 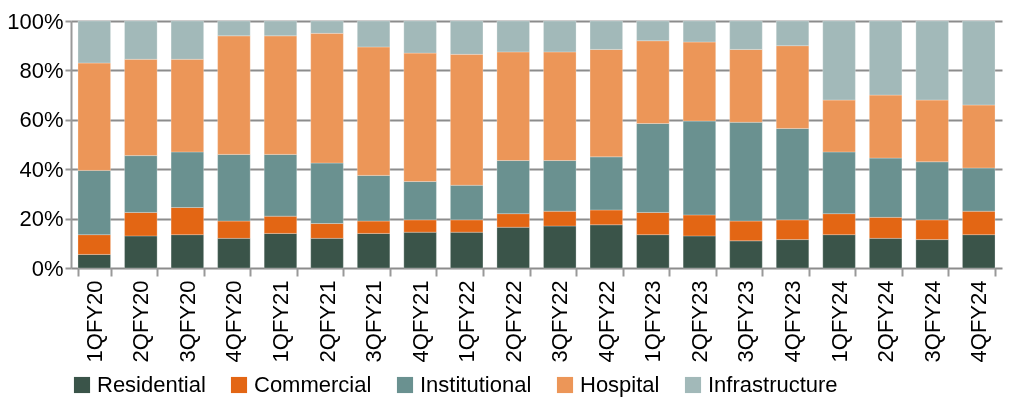 What do you see at coordinates (35, 21) in the screenshot?
I see `y-tick-label: 100%` at bounding box center [35, 21].